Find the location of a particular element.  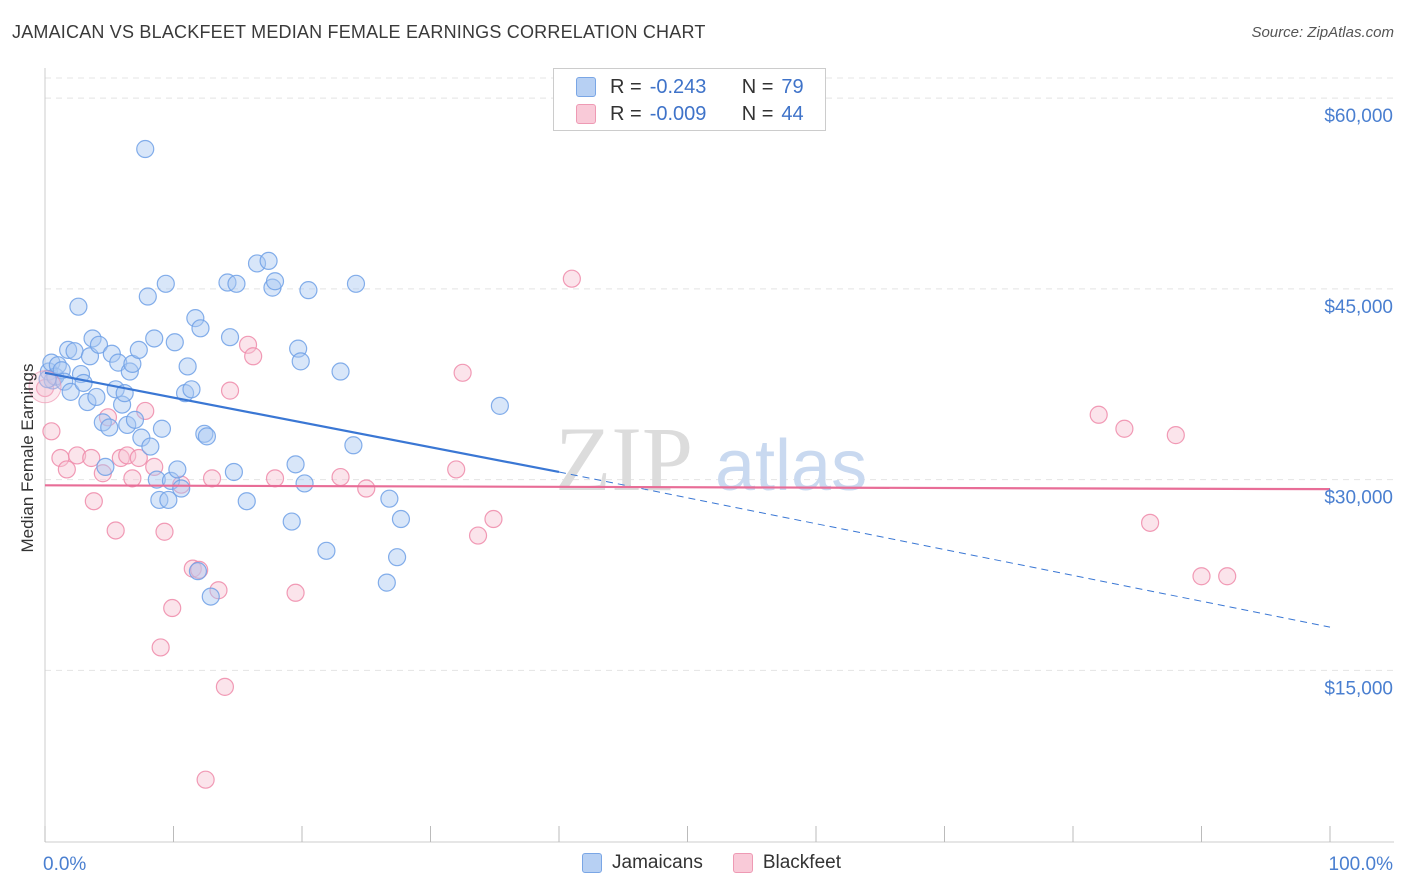

legend-label-jamaicans: Jamaicans is located at coordinates (657, 862).